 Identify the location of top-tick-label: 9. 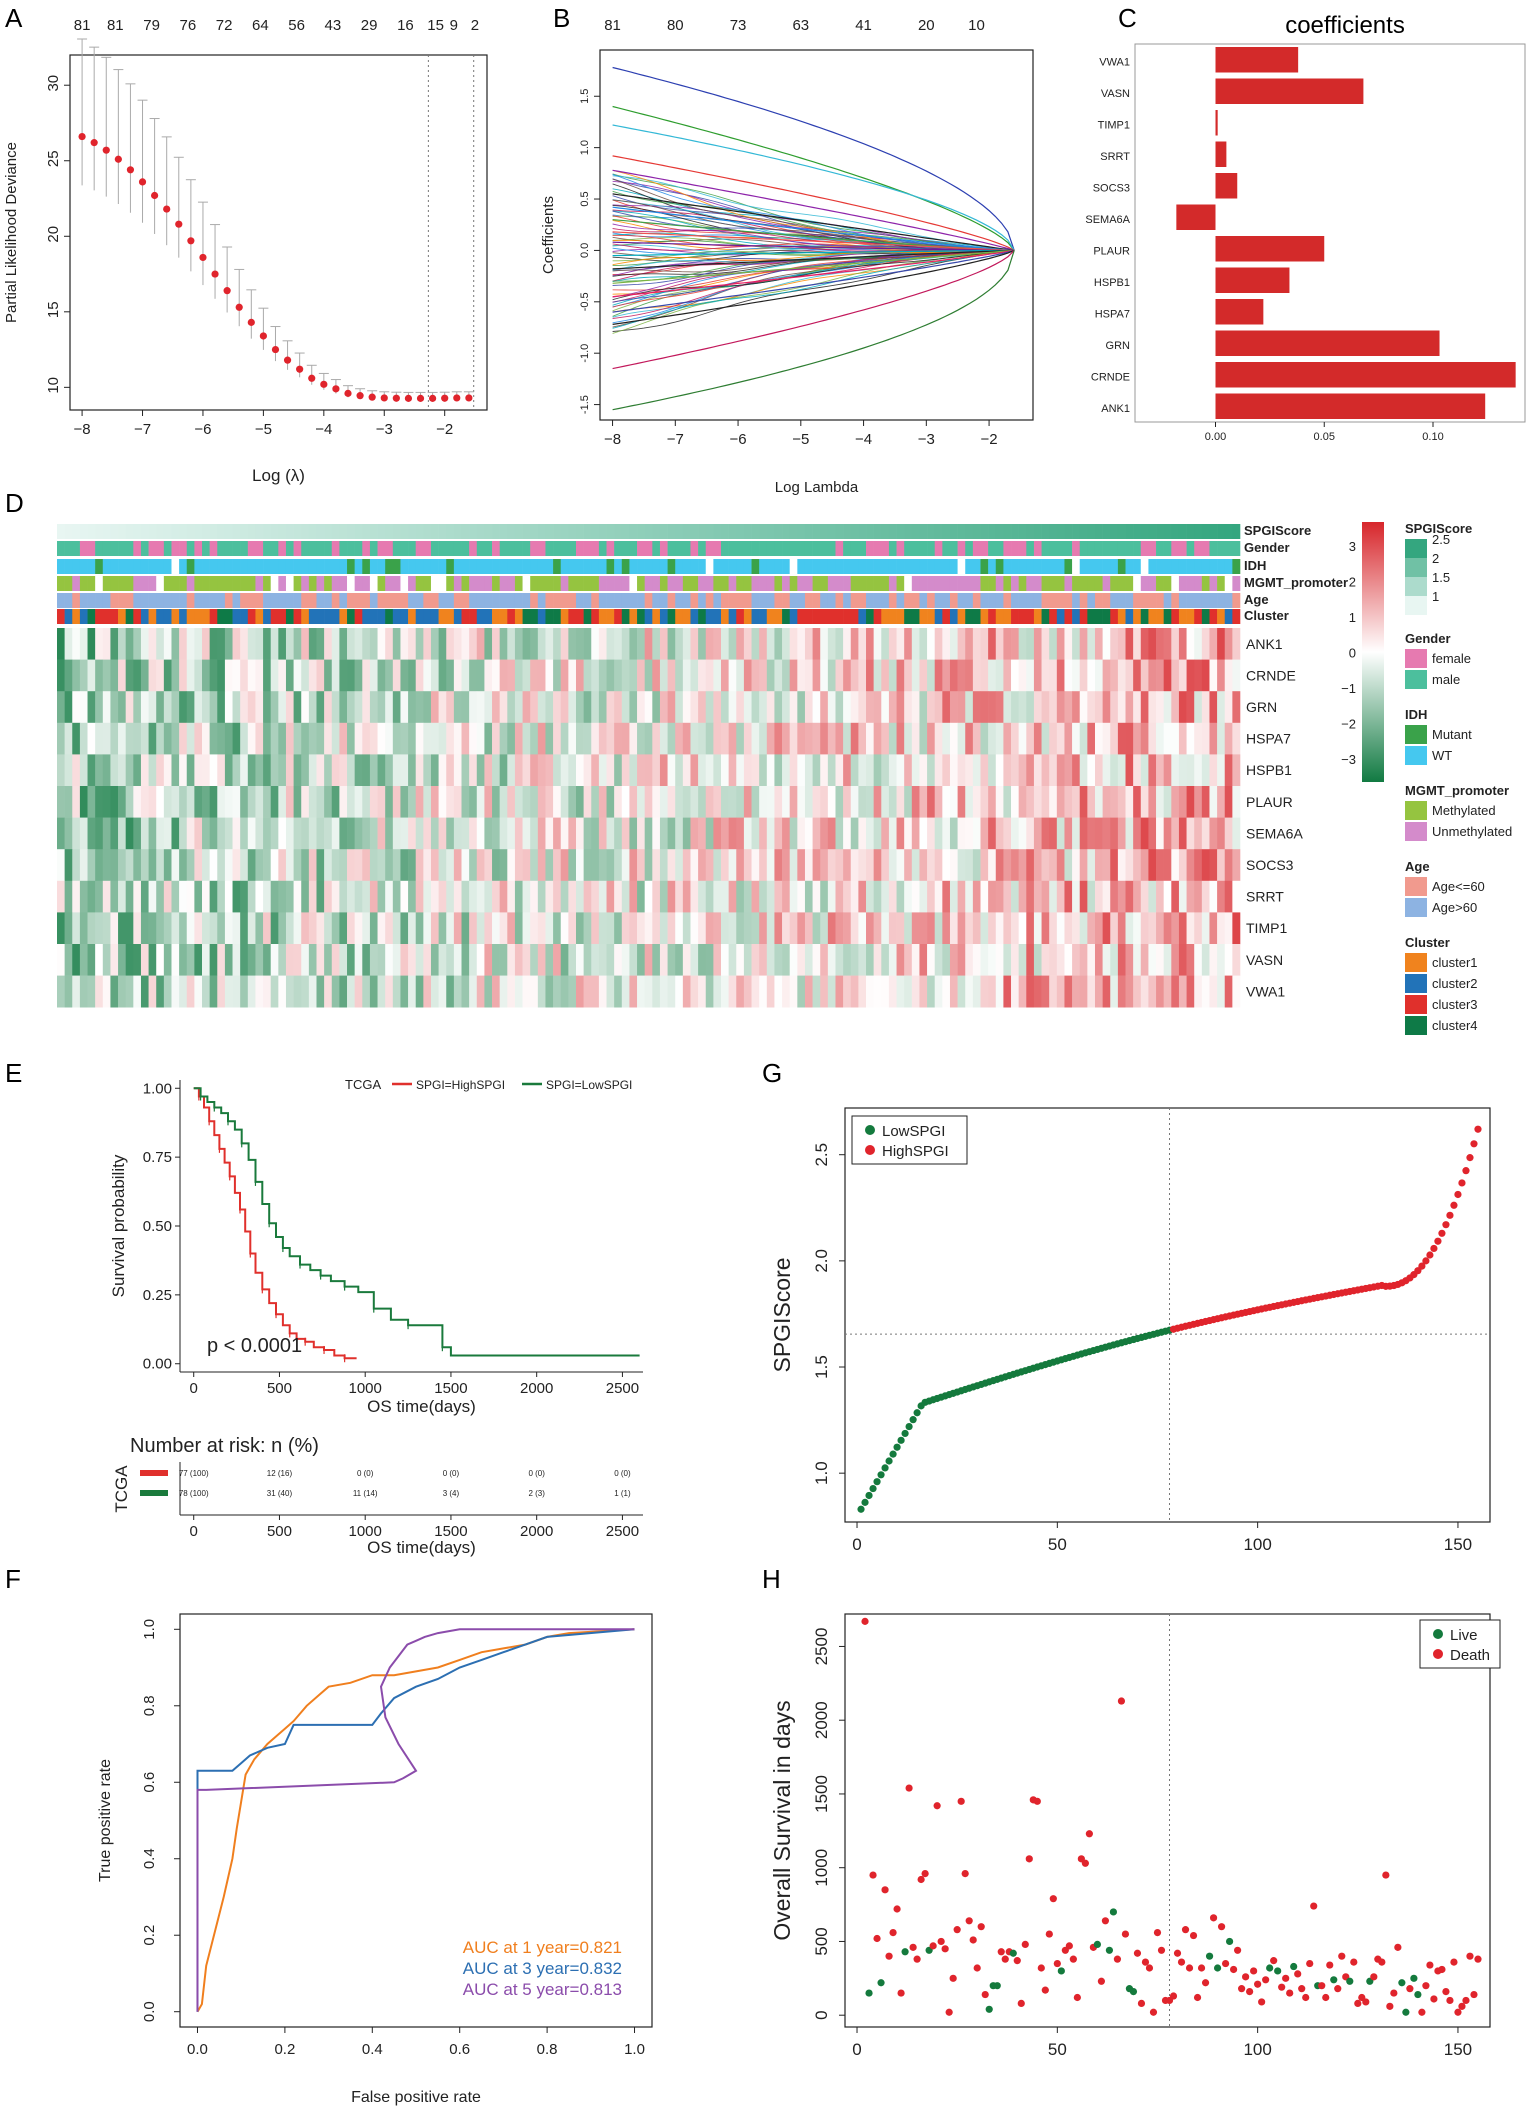
(454, 25).